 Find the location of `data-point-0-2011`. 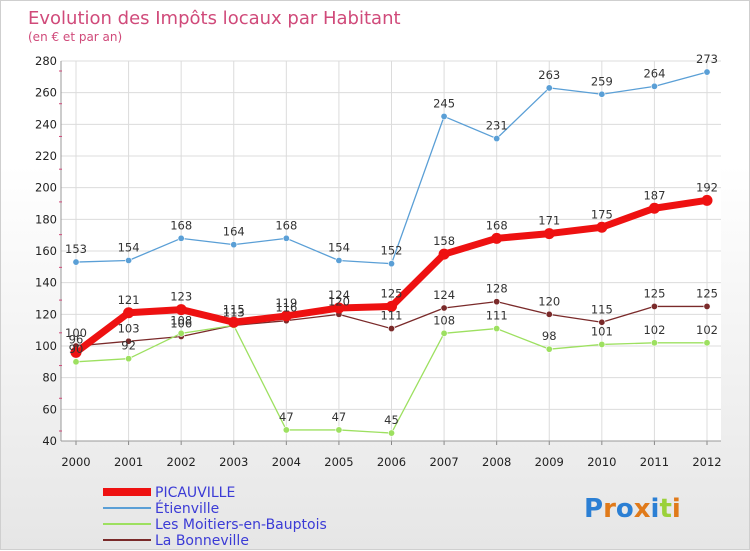

data-point-0-2011 is located at coordinates (654, 208).